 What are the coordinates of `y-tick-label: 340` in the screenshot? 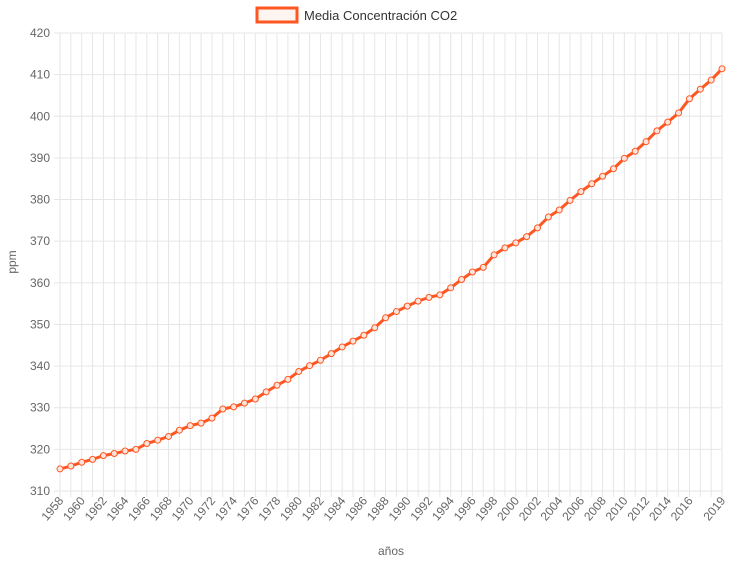 It's located at (40, 366).